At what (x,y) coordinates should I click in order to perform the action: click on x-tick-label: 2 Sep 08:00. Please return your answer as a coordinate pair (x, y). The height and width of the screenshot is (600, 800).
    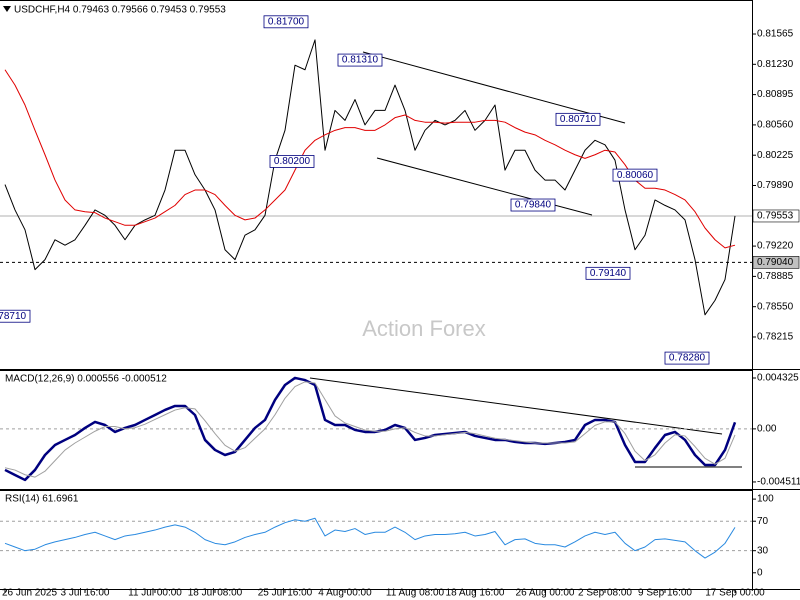
    Looking at the image, I should click on (605, 593).